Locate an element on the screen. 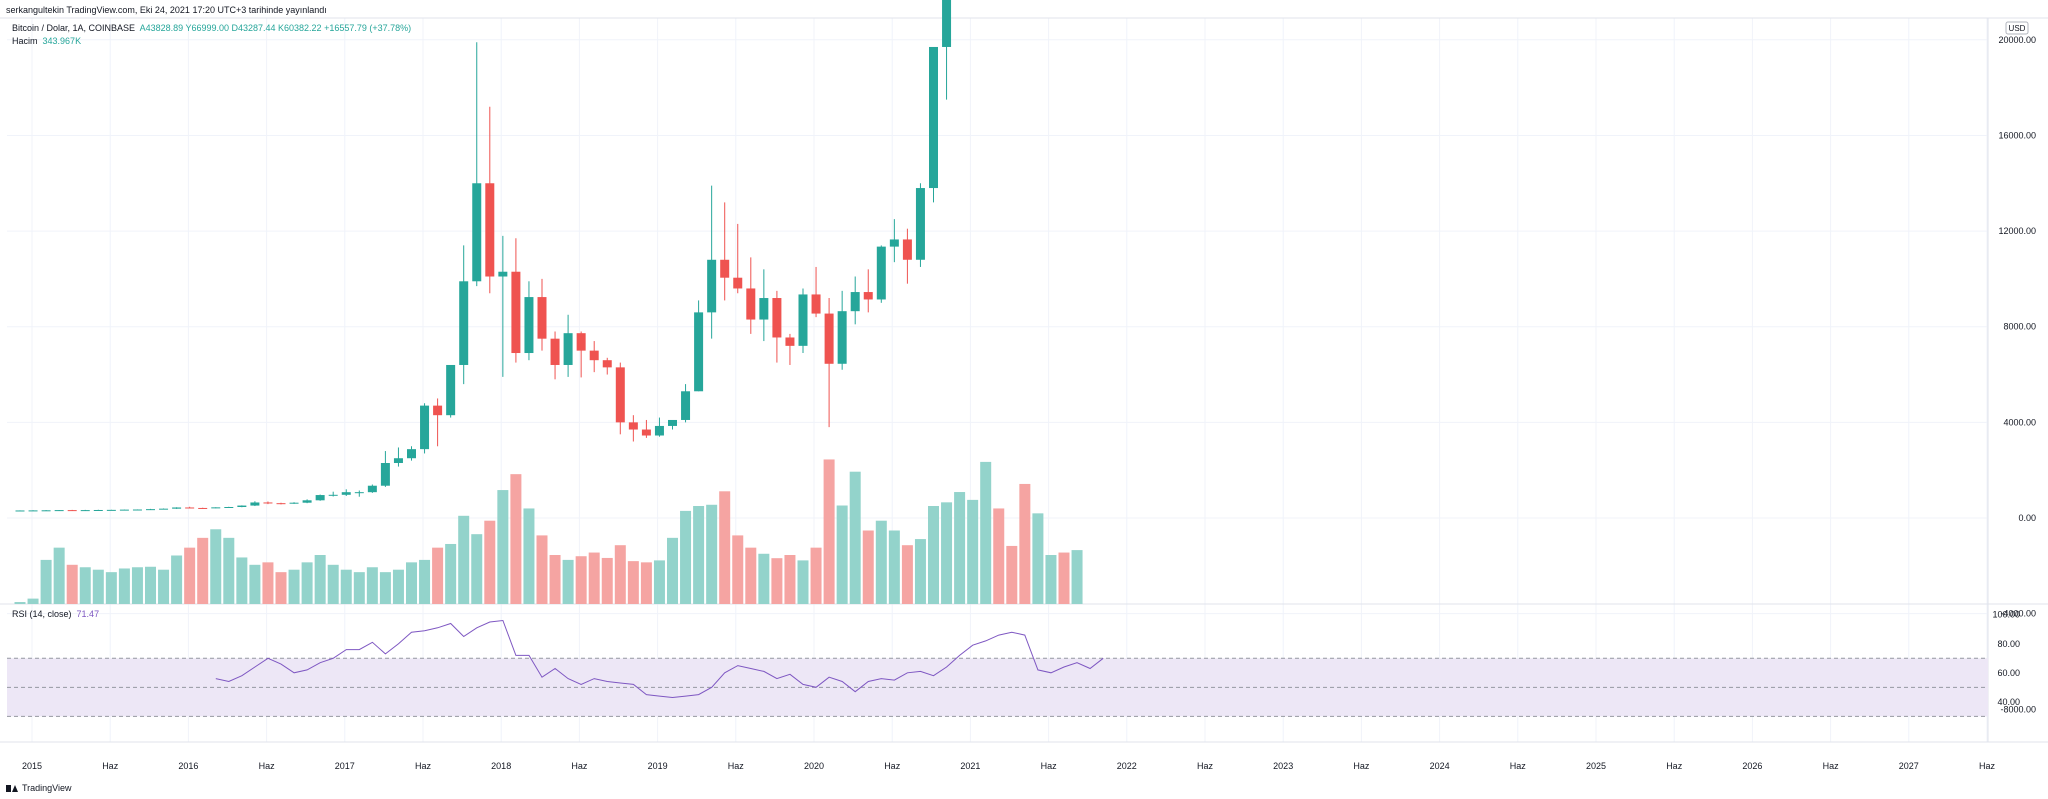  time-tick-label: 2015 is located at coordinates (32, 766).